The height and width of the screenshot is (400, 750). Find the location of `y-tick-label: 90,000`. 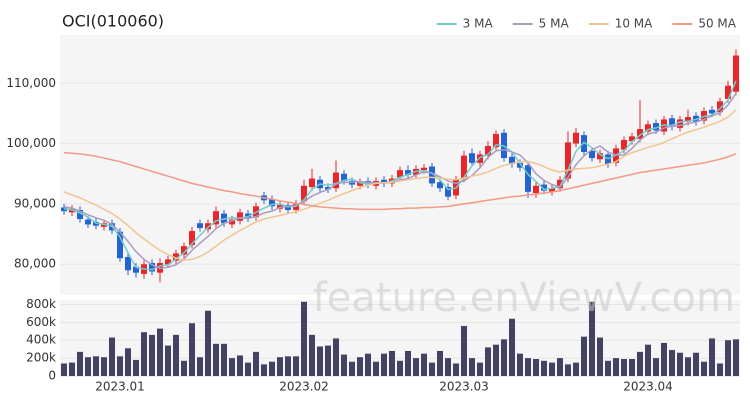

y-tick-label: 90,000 is located at coordinates (35, 203).